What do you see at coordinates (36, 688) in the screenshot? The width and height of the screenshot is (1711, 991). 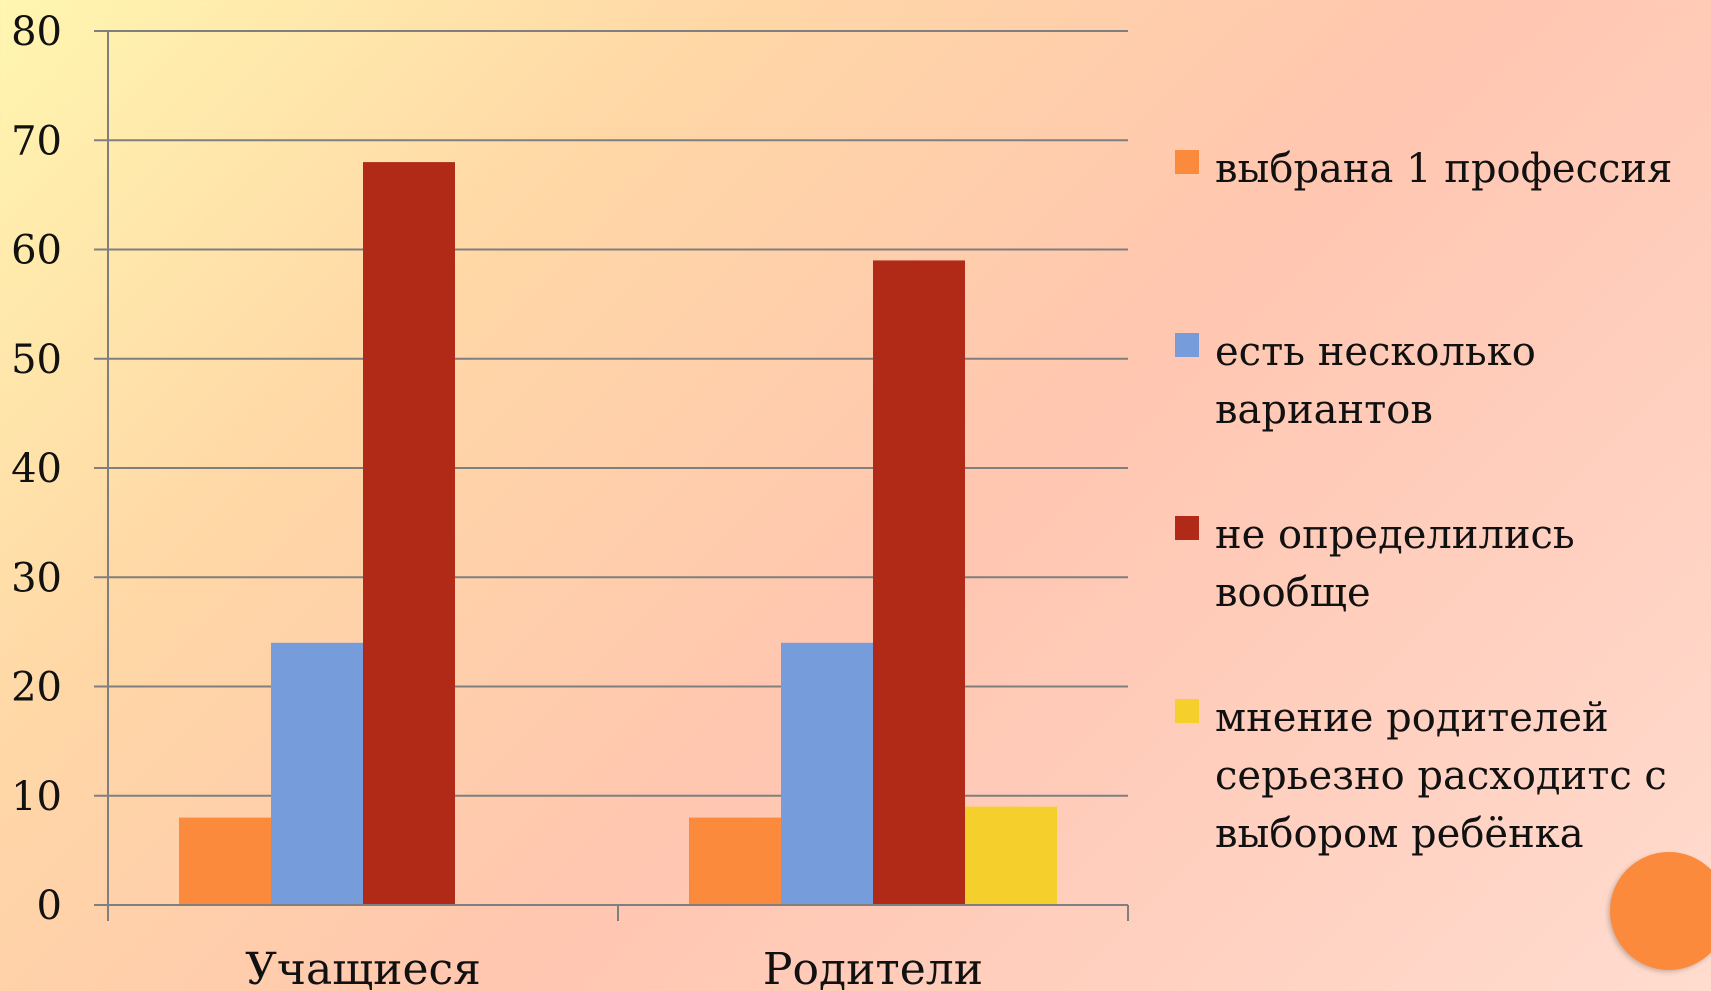 I see `y-tick-label: 20` at bounding box center [36, 688].